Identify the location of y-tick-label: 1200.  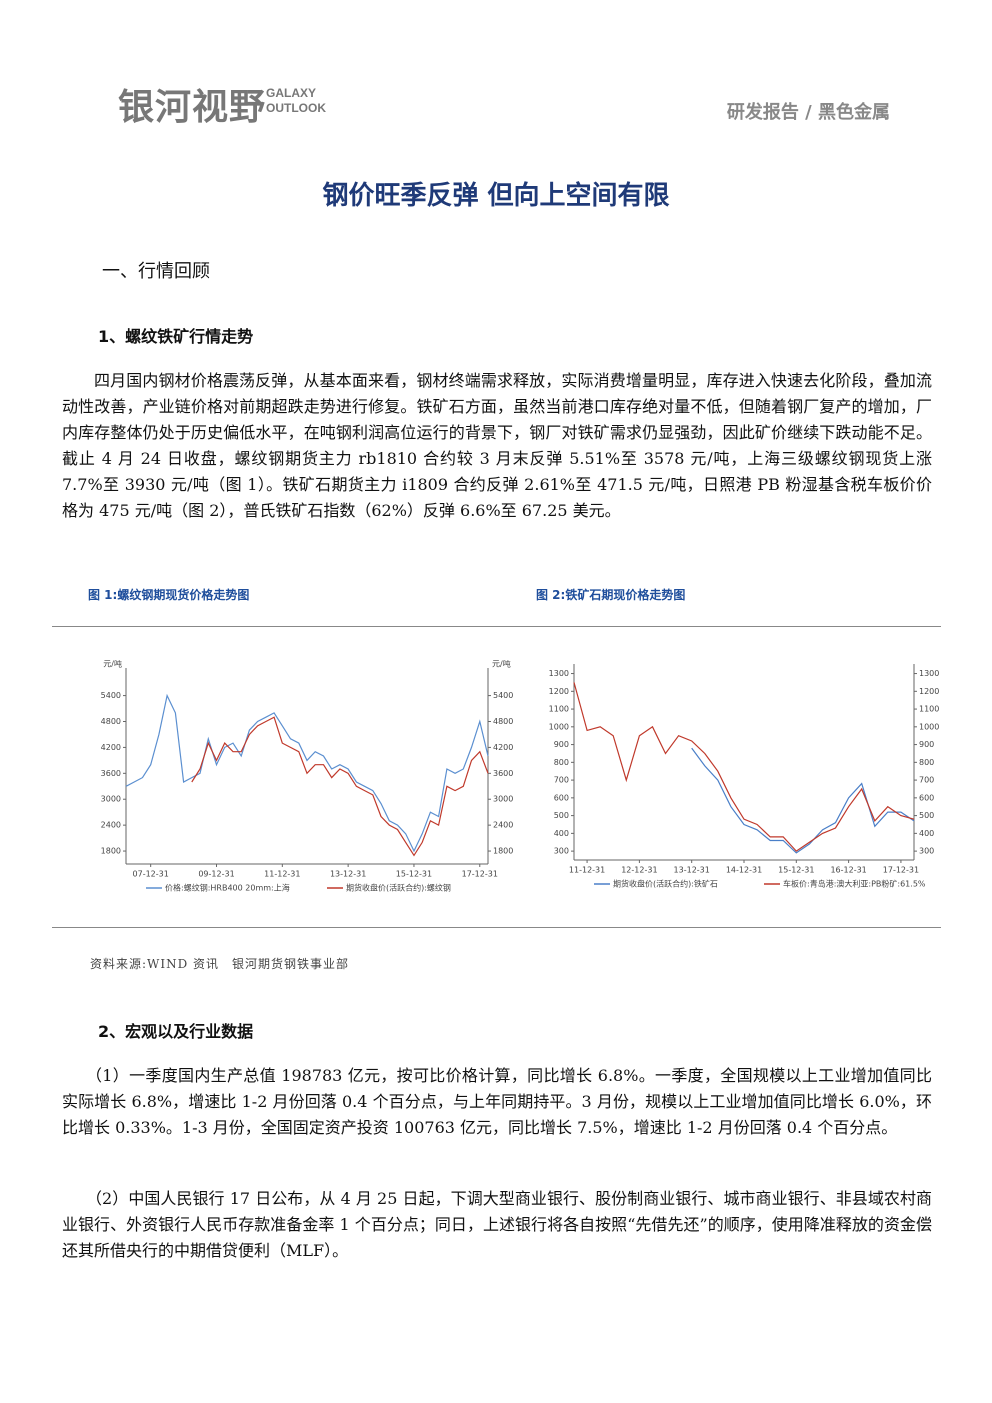
(559, 691).